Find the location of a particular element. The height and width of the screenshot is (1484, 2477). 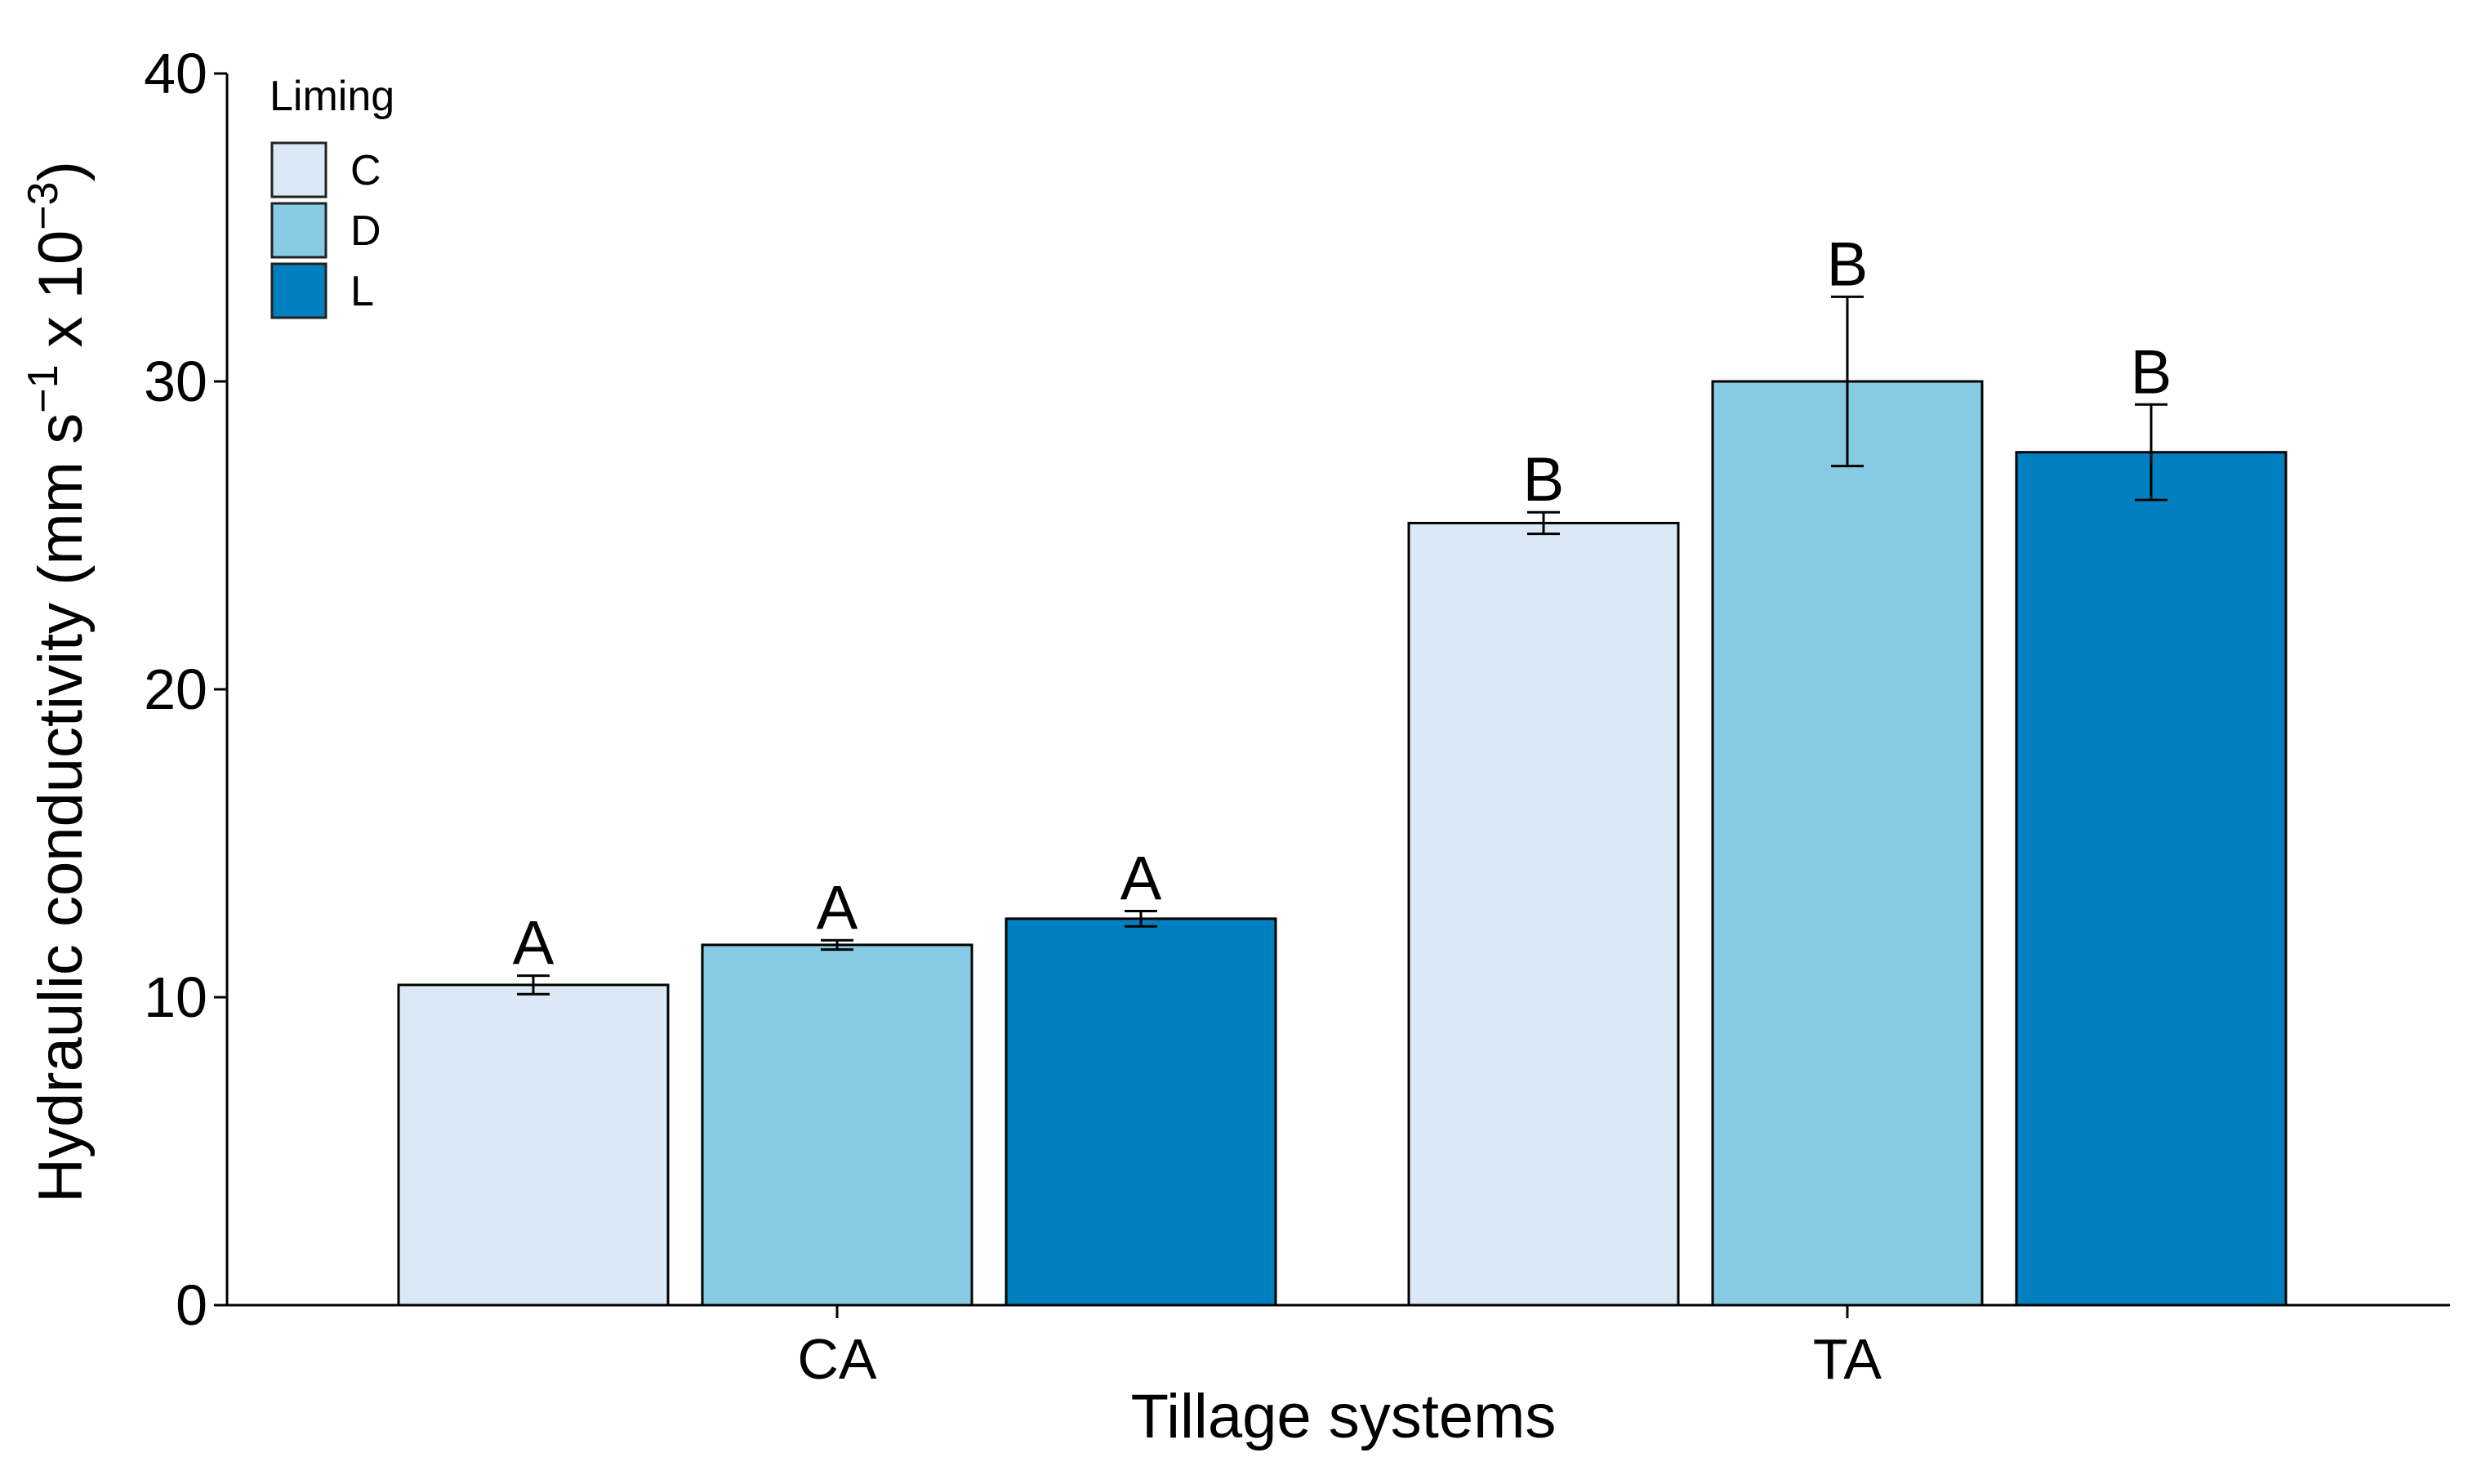

legend-label-l: L is located at coordinates (362, 291).